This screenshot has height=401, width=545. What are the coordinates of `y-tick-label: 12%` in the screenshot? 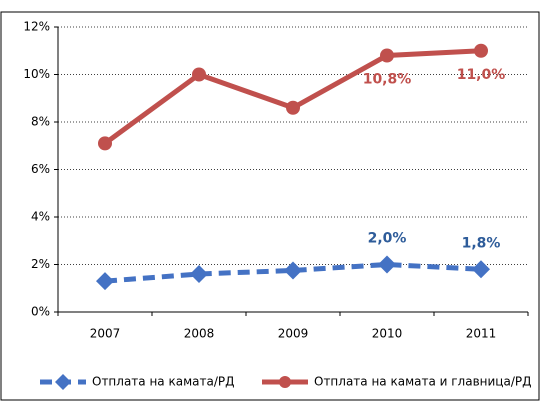 It's located at (36, 27).